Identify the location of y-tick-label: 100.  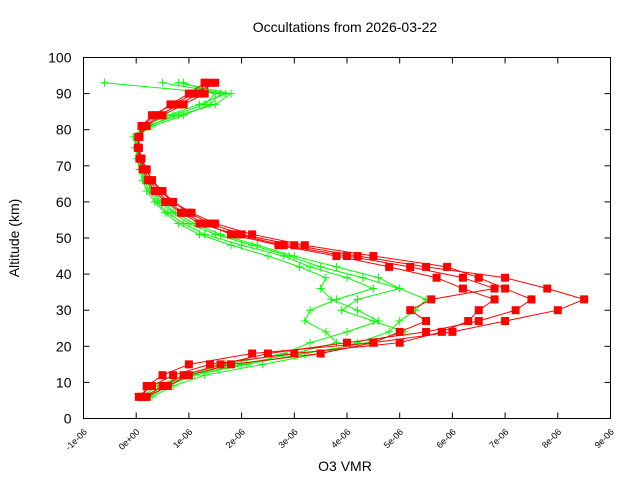
(60, 58).